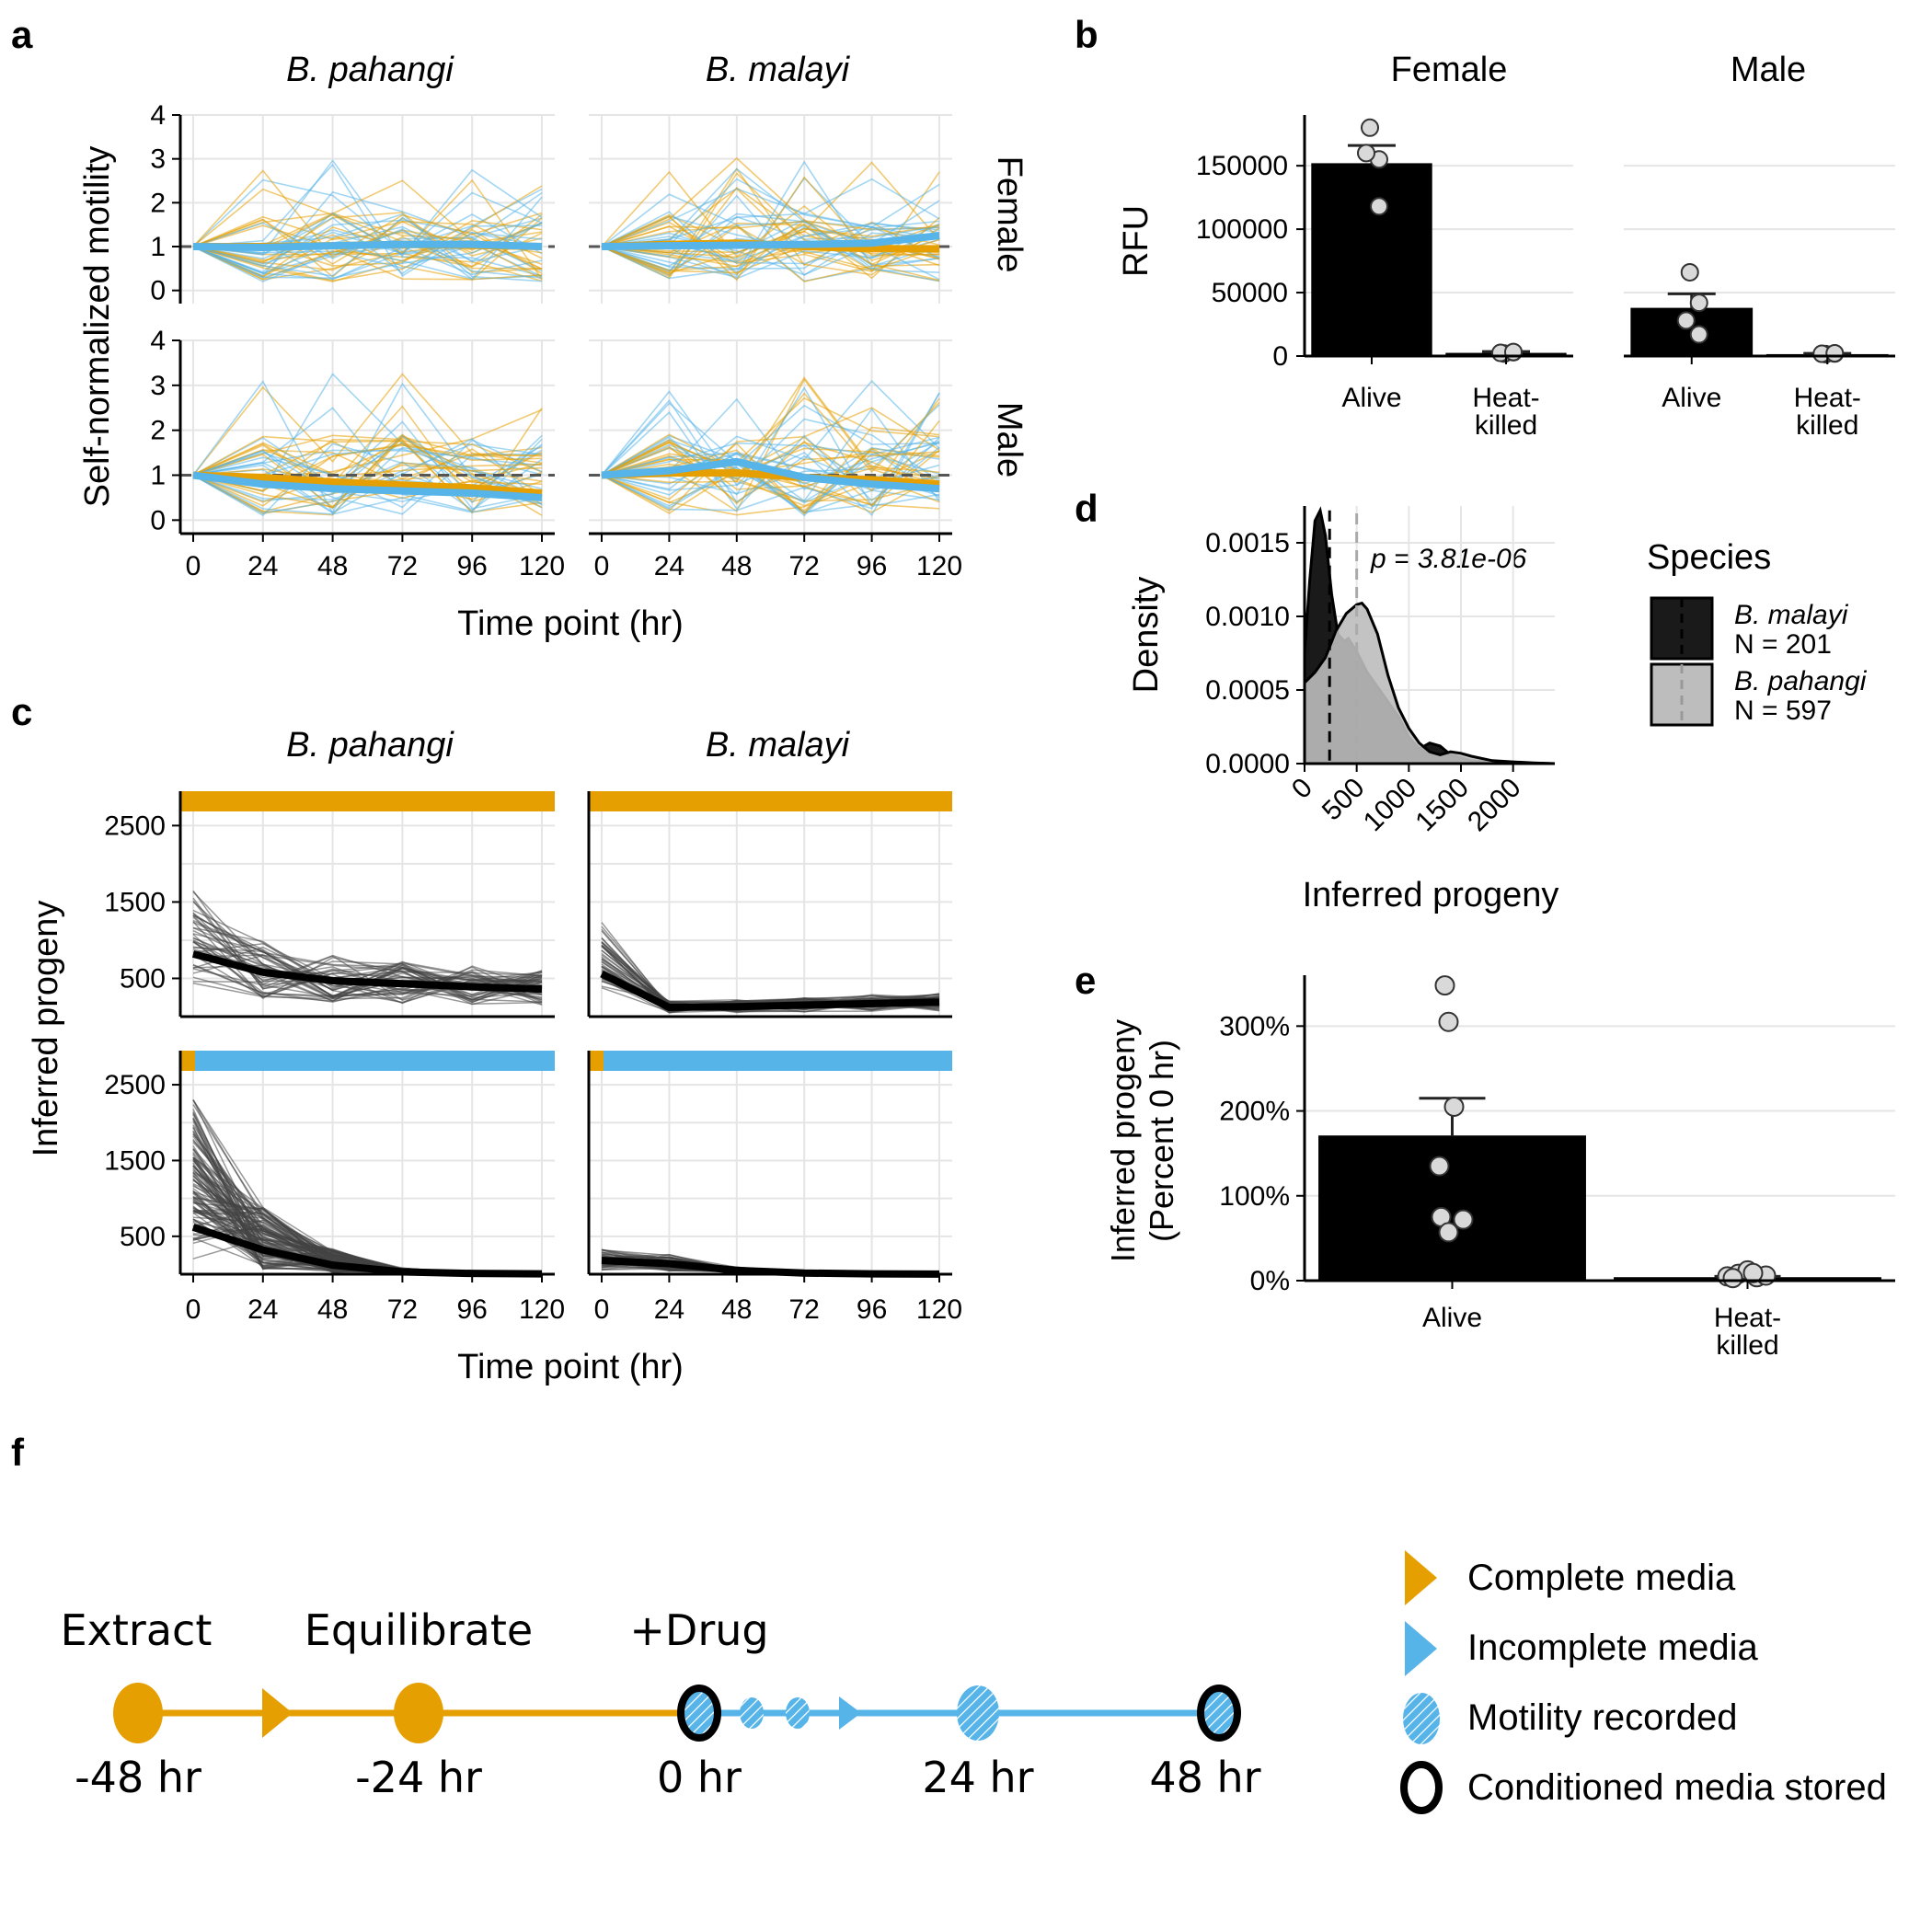  What do you see at coordinates (419, 1630) in the screenshot?
I see `timeline-label-equilibrate: Equilibrate` at bounding box center [419, 1630].